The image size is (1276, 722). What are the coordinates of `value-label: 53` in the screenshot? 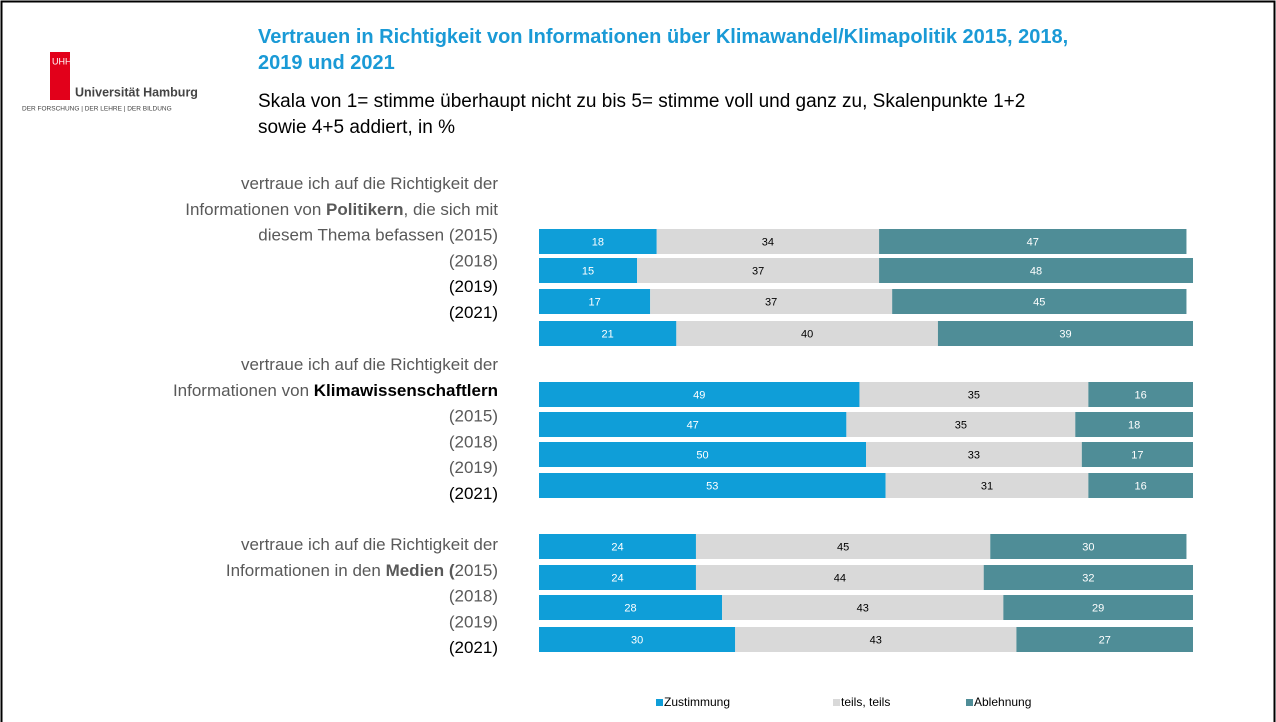 It's located at (712, 486).